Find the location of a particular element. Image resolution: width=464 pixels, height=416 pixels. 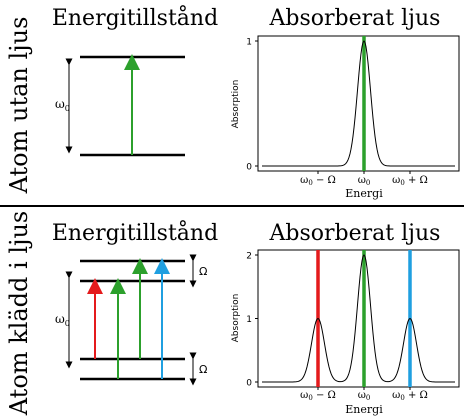

top-absorb-title: Absorberat ljus is located at coordinates (355, 18).